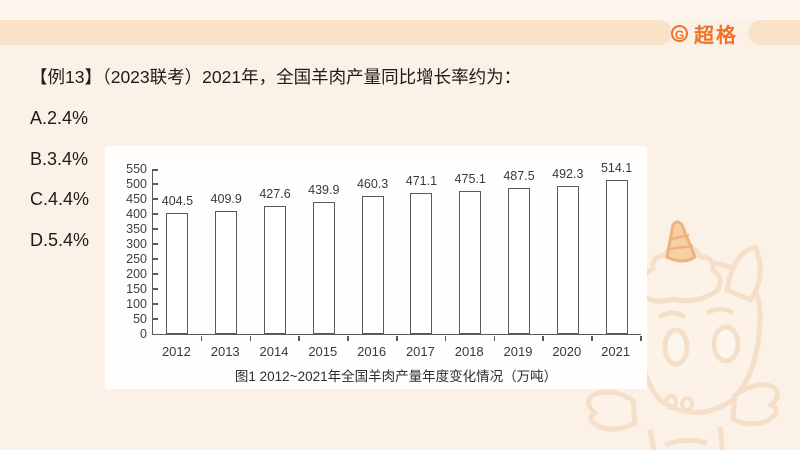 The height and width of the screenshot is (450, 800). I want to click on bar-value-label: 471.1, so click(421, 180).